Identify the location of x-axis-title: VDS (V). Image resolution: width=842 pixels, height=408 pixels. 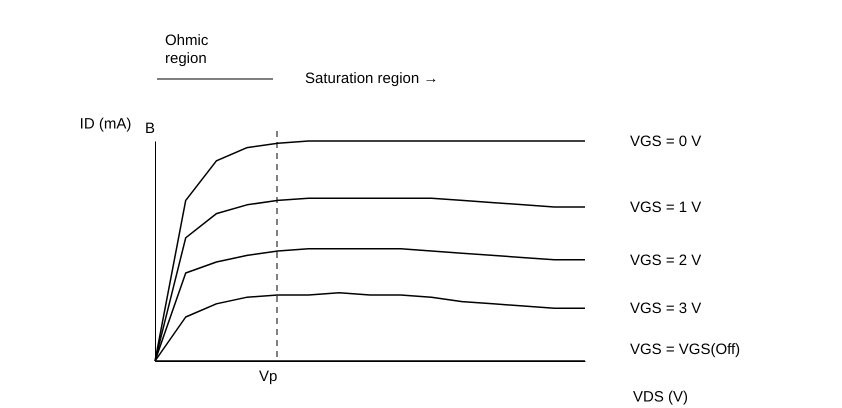
(660, 397).